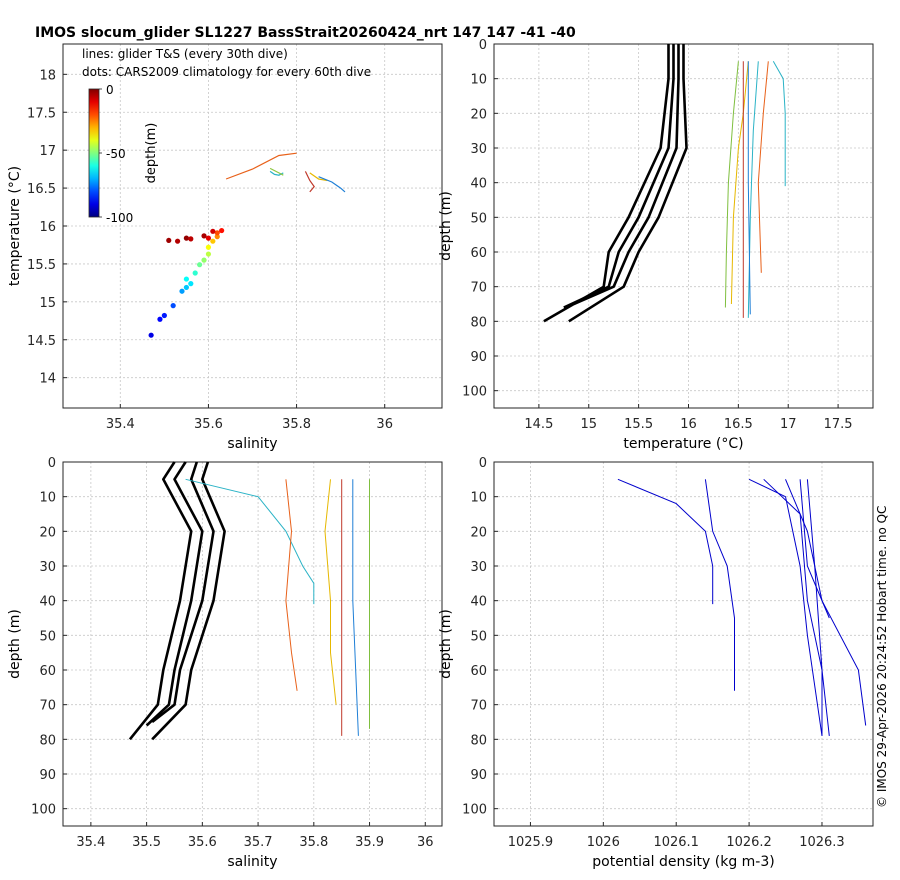 This screenshot has height=880, width=900. Describe the element at coordinates (538, 424) in the screenshot. I see `x-tick-label: 14.5` at that location.